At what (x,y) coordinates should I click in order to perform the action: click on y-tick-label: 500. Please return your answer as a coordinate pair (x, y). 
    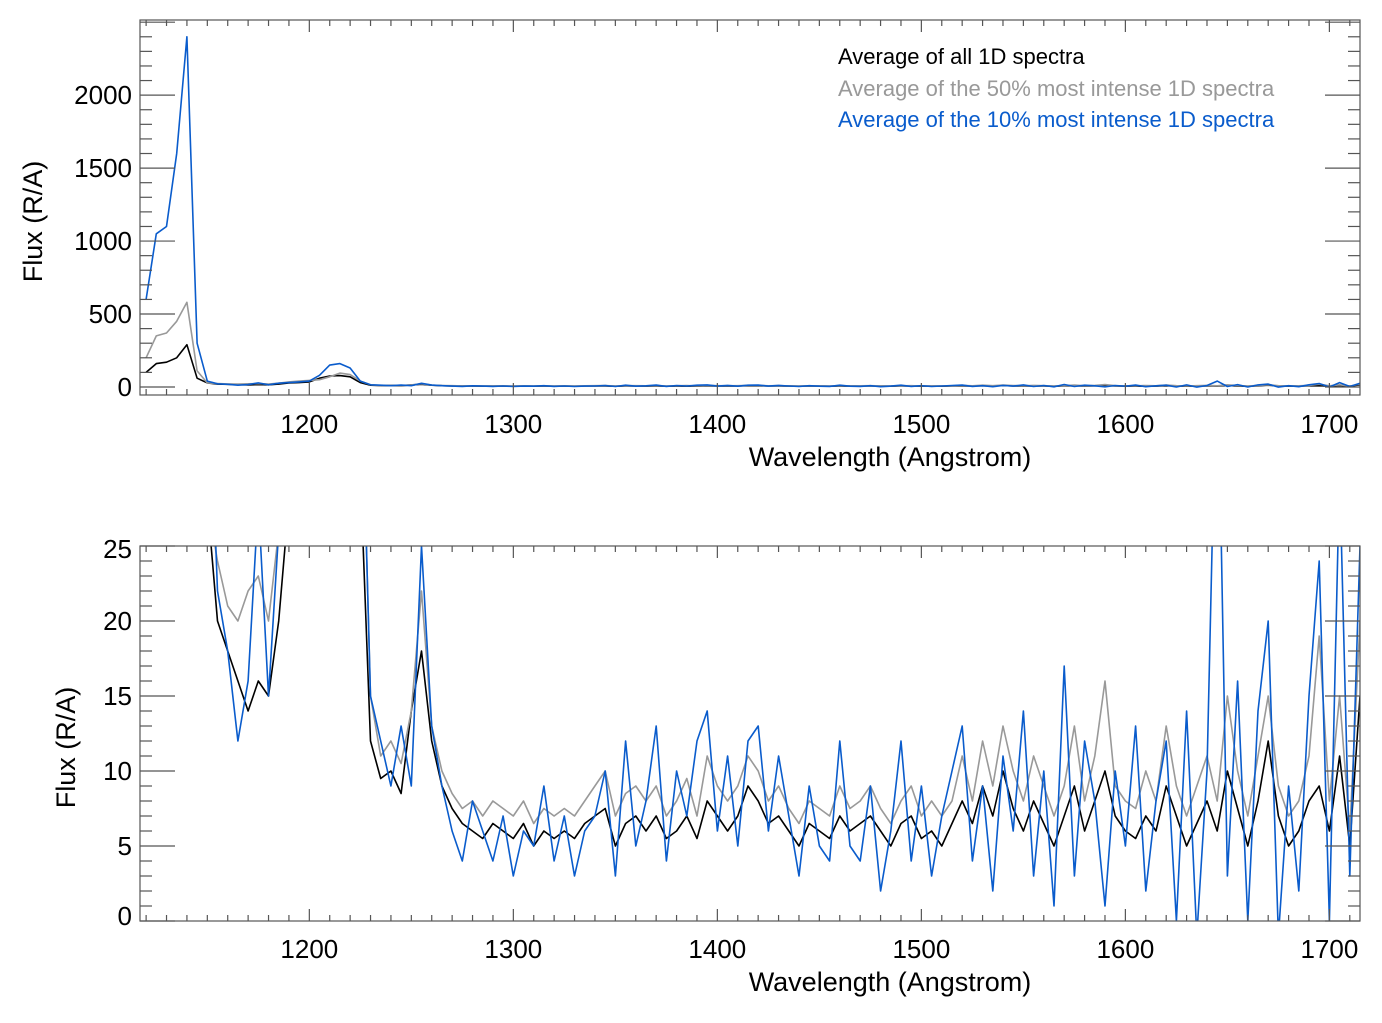
    Looking at the image, I should click on (110, 314).